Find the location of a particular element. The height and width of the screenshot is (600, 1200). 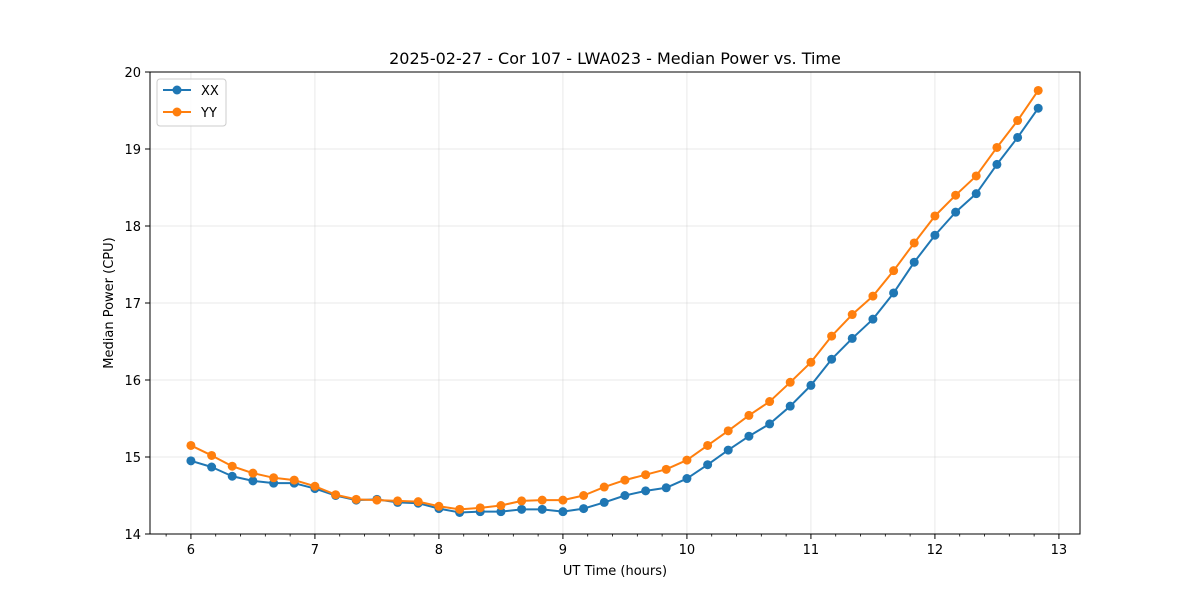

legend-xx-marker is located at coordinates (177, 90).